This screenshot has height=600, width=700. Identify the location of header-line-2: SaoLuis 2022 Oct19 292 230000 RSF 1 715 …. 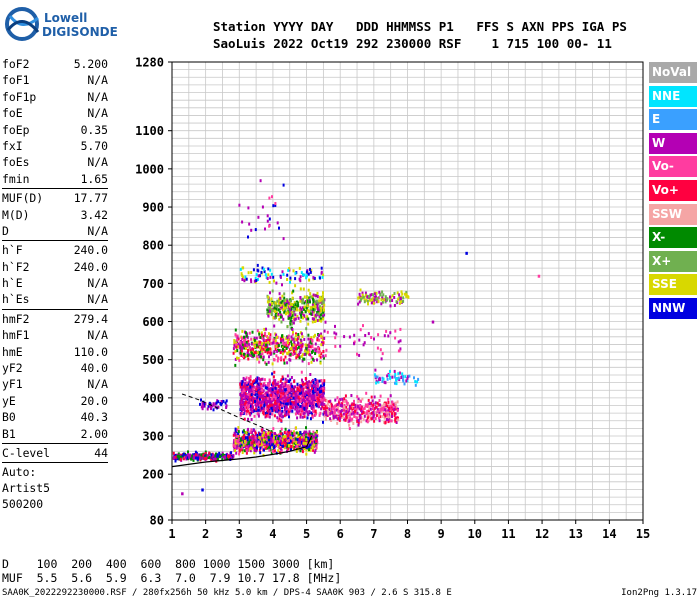
(412, 43).